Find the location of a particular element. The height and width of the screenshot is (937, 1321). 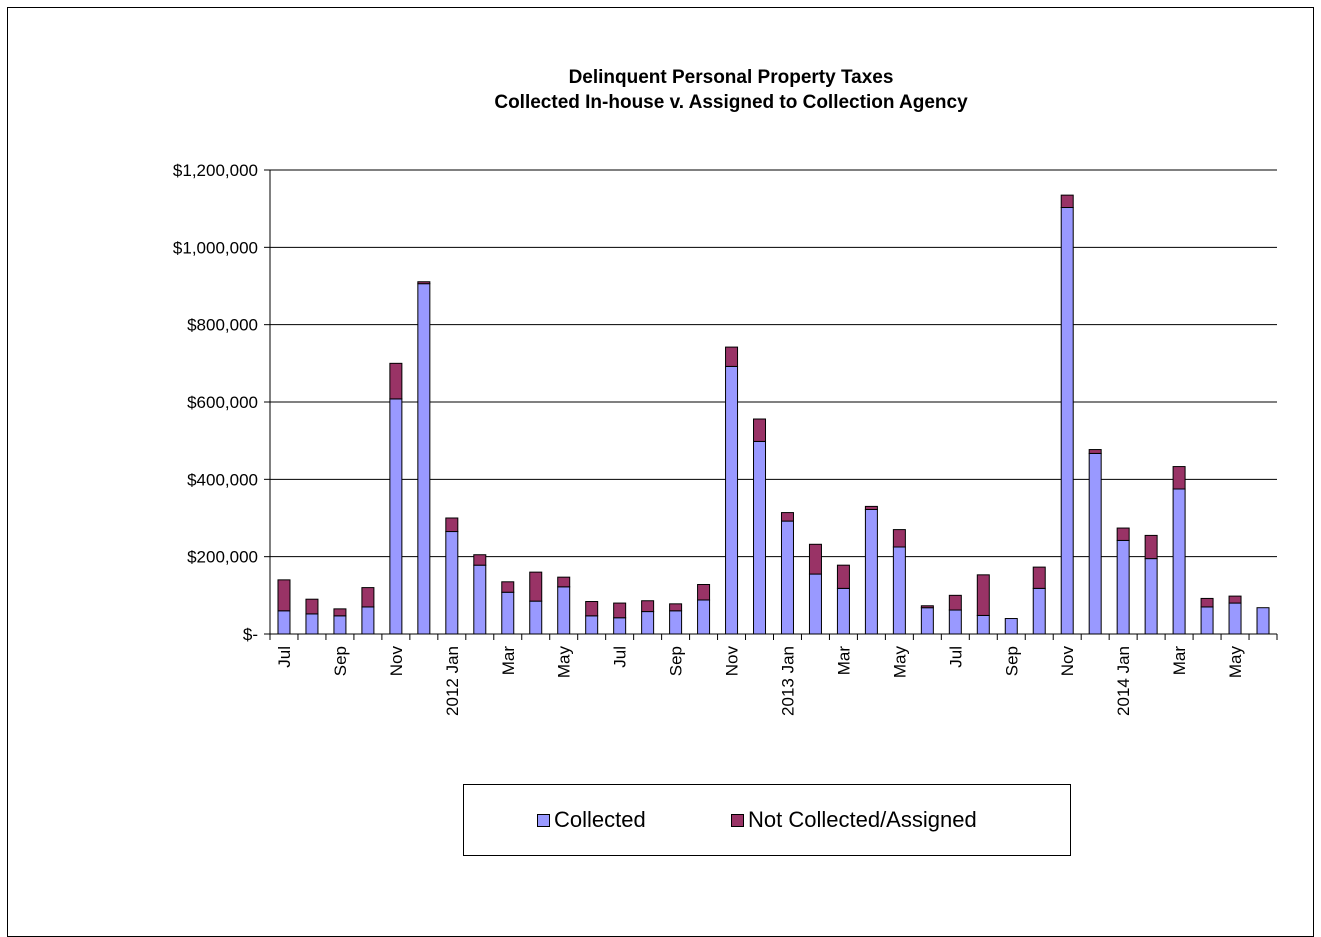

legend-item-not-collected: Not Collected/Assigned is located at coordinates (854, 820).